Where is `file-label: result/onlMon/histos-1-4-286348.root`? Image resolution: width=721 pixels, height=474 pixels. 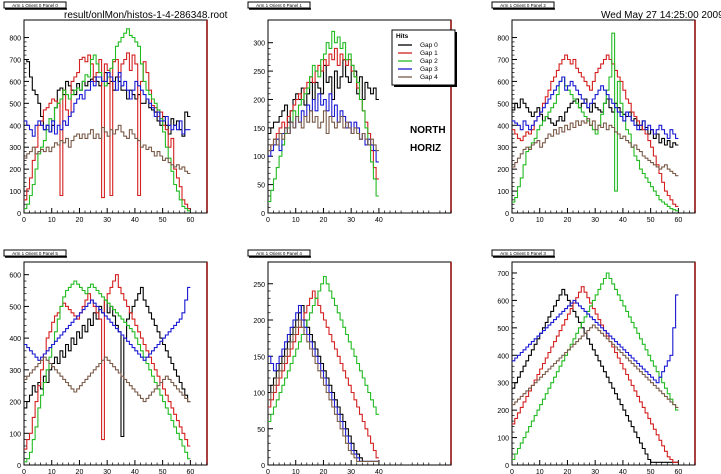
file-label: result/onlMon/histos-1-4-286348.root is located at coordinates (146, 15).